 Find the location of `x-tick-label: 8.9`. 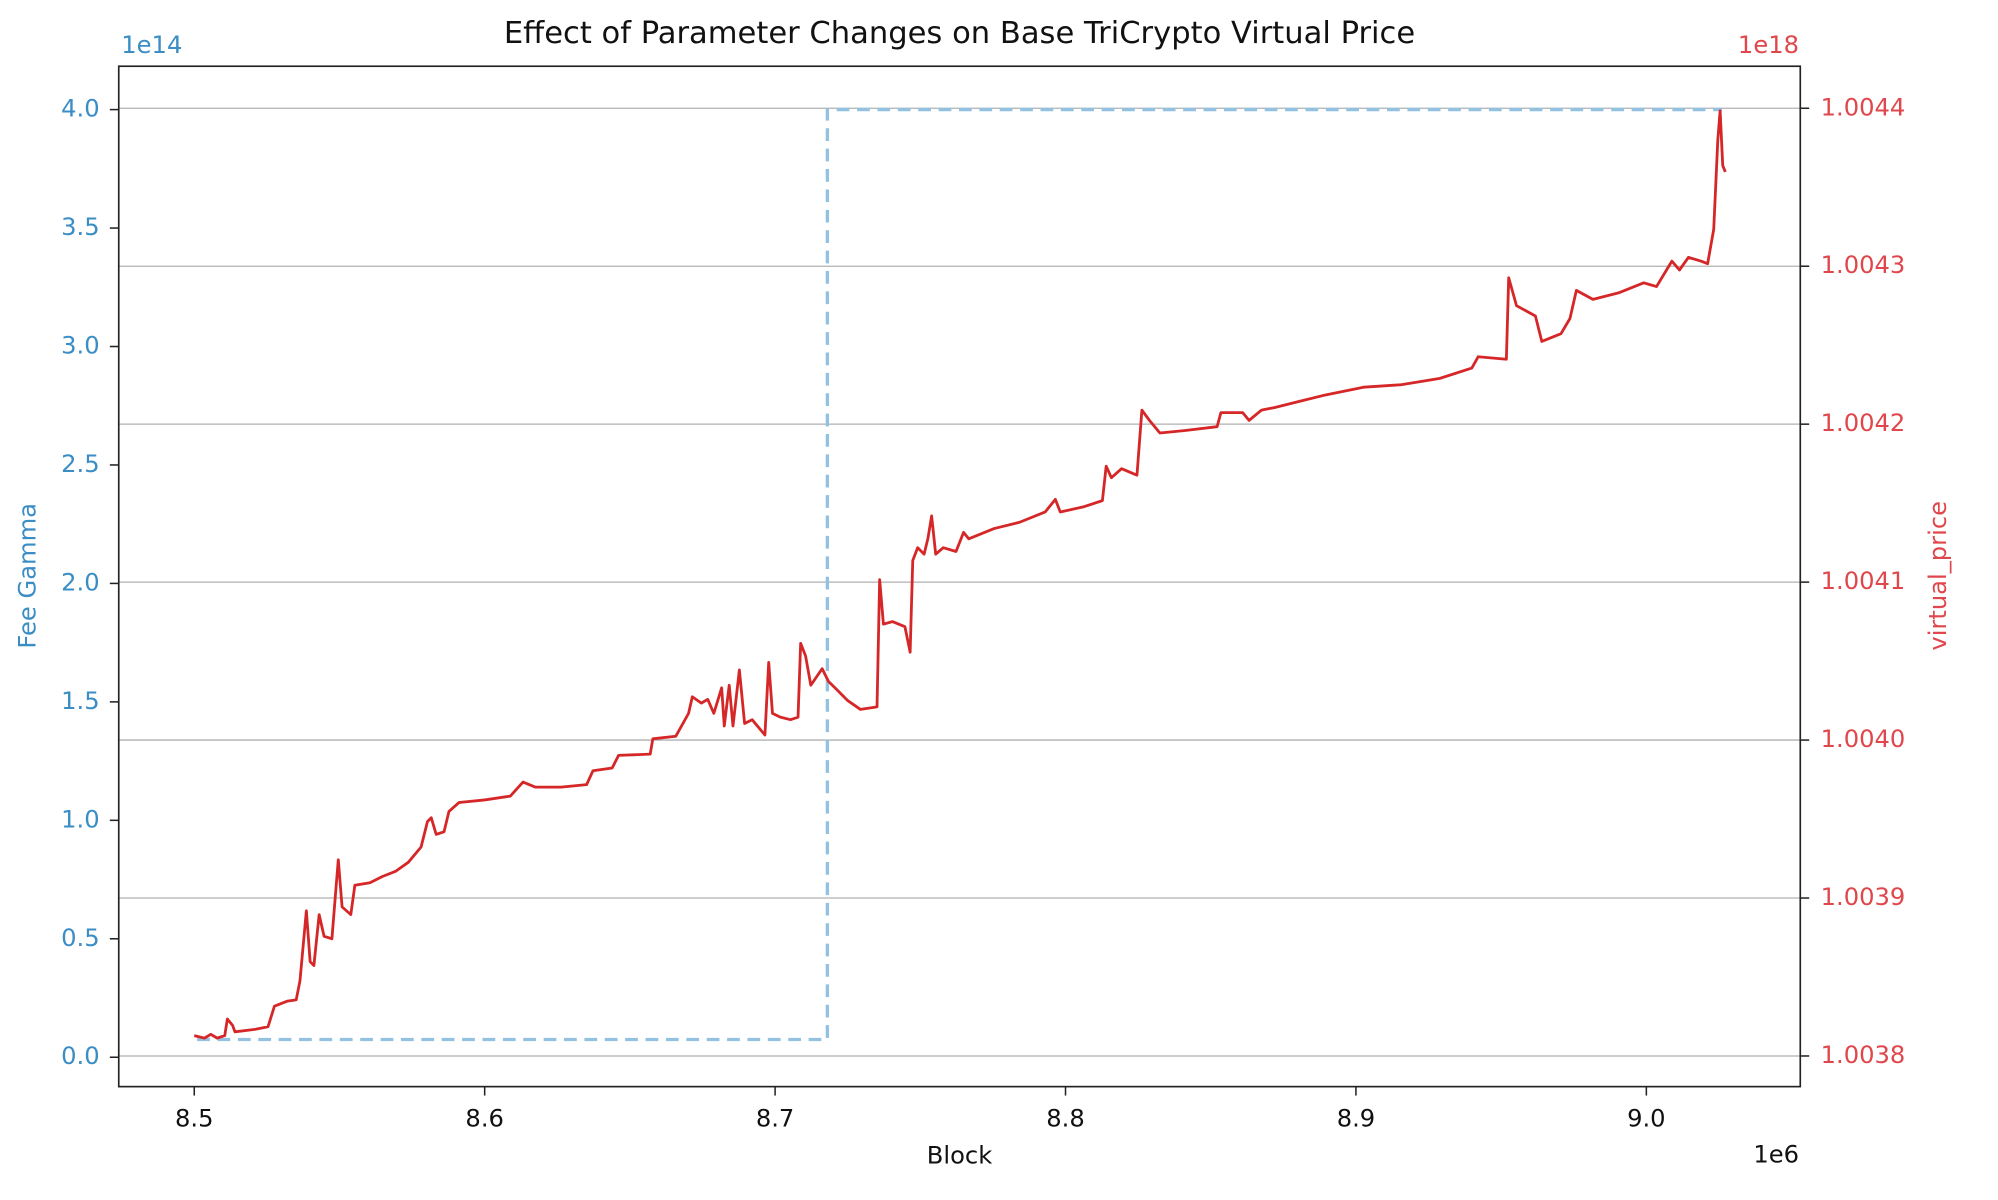

x-tick-label: 8.9 is located at coordinates (1356, 1119).